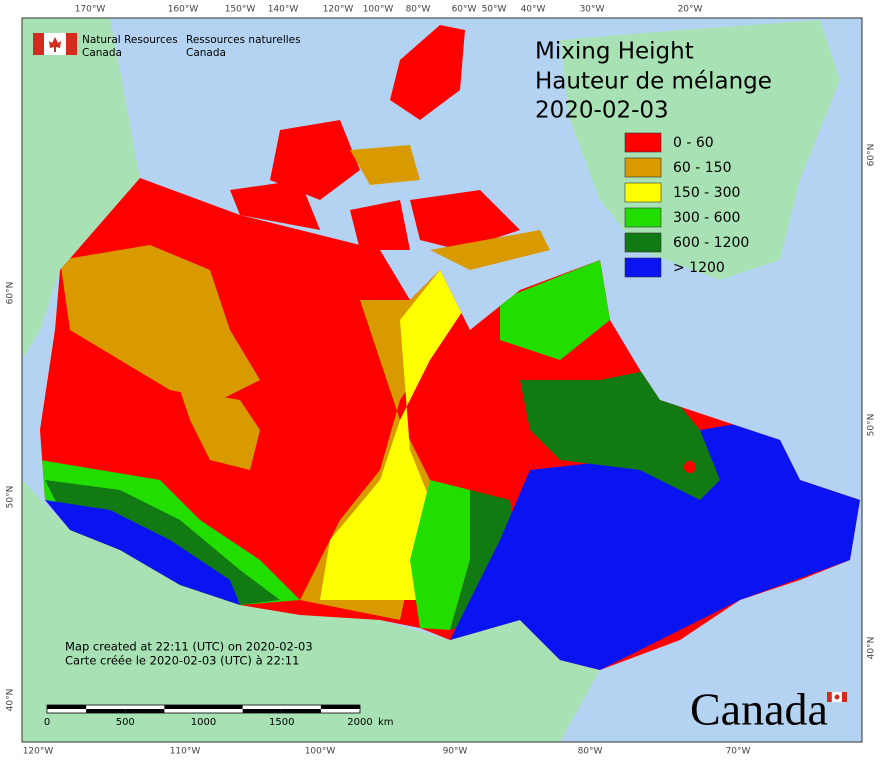 This screenshot has width=880, height=760. I want to click on footnote: Carte créée le 2020-02-03 (UTC) à 22:11, so click(182, 661).